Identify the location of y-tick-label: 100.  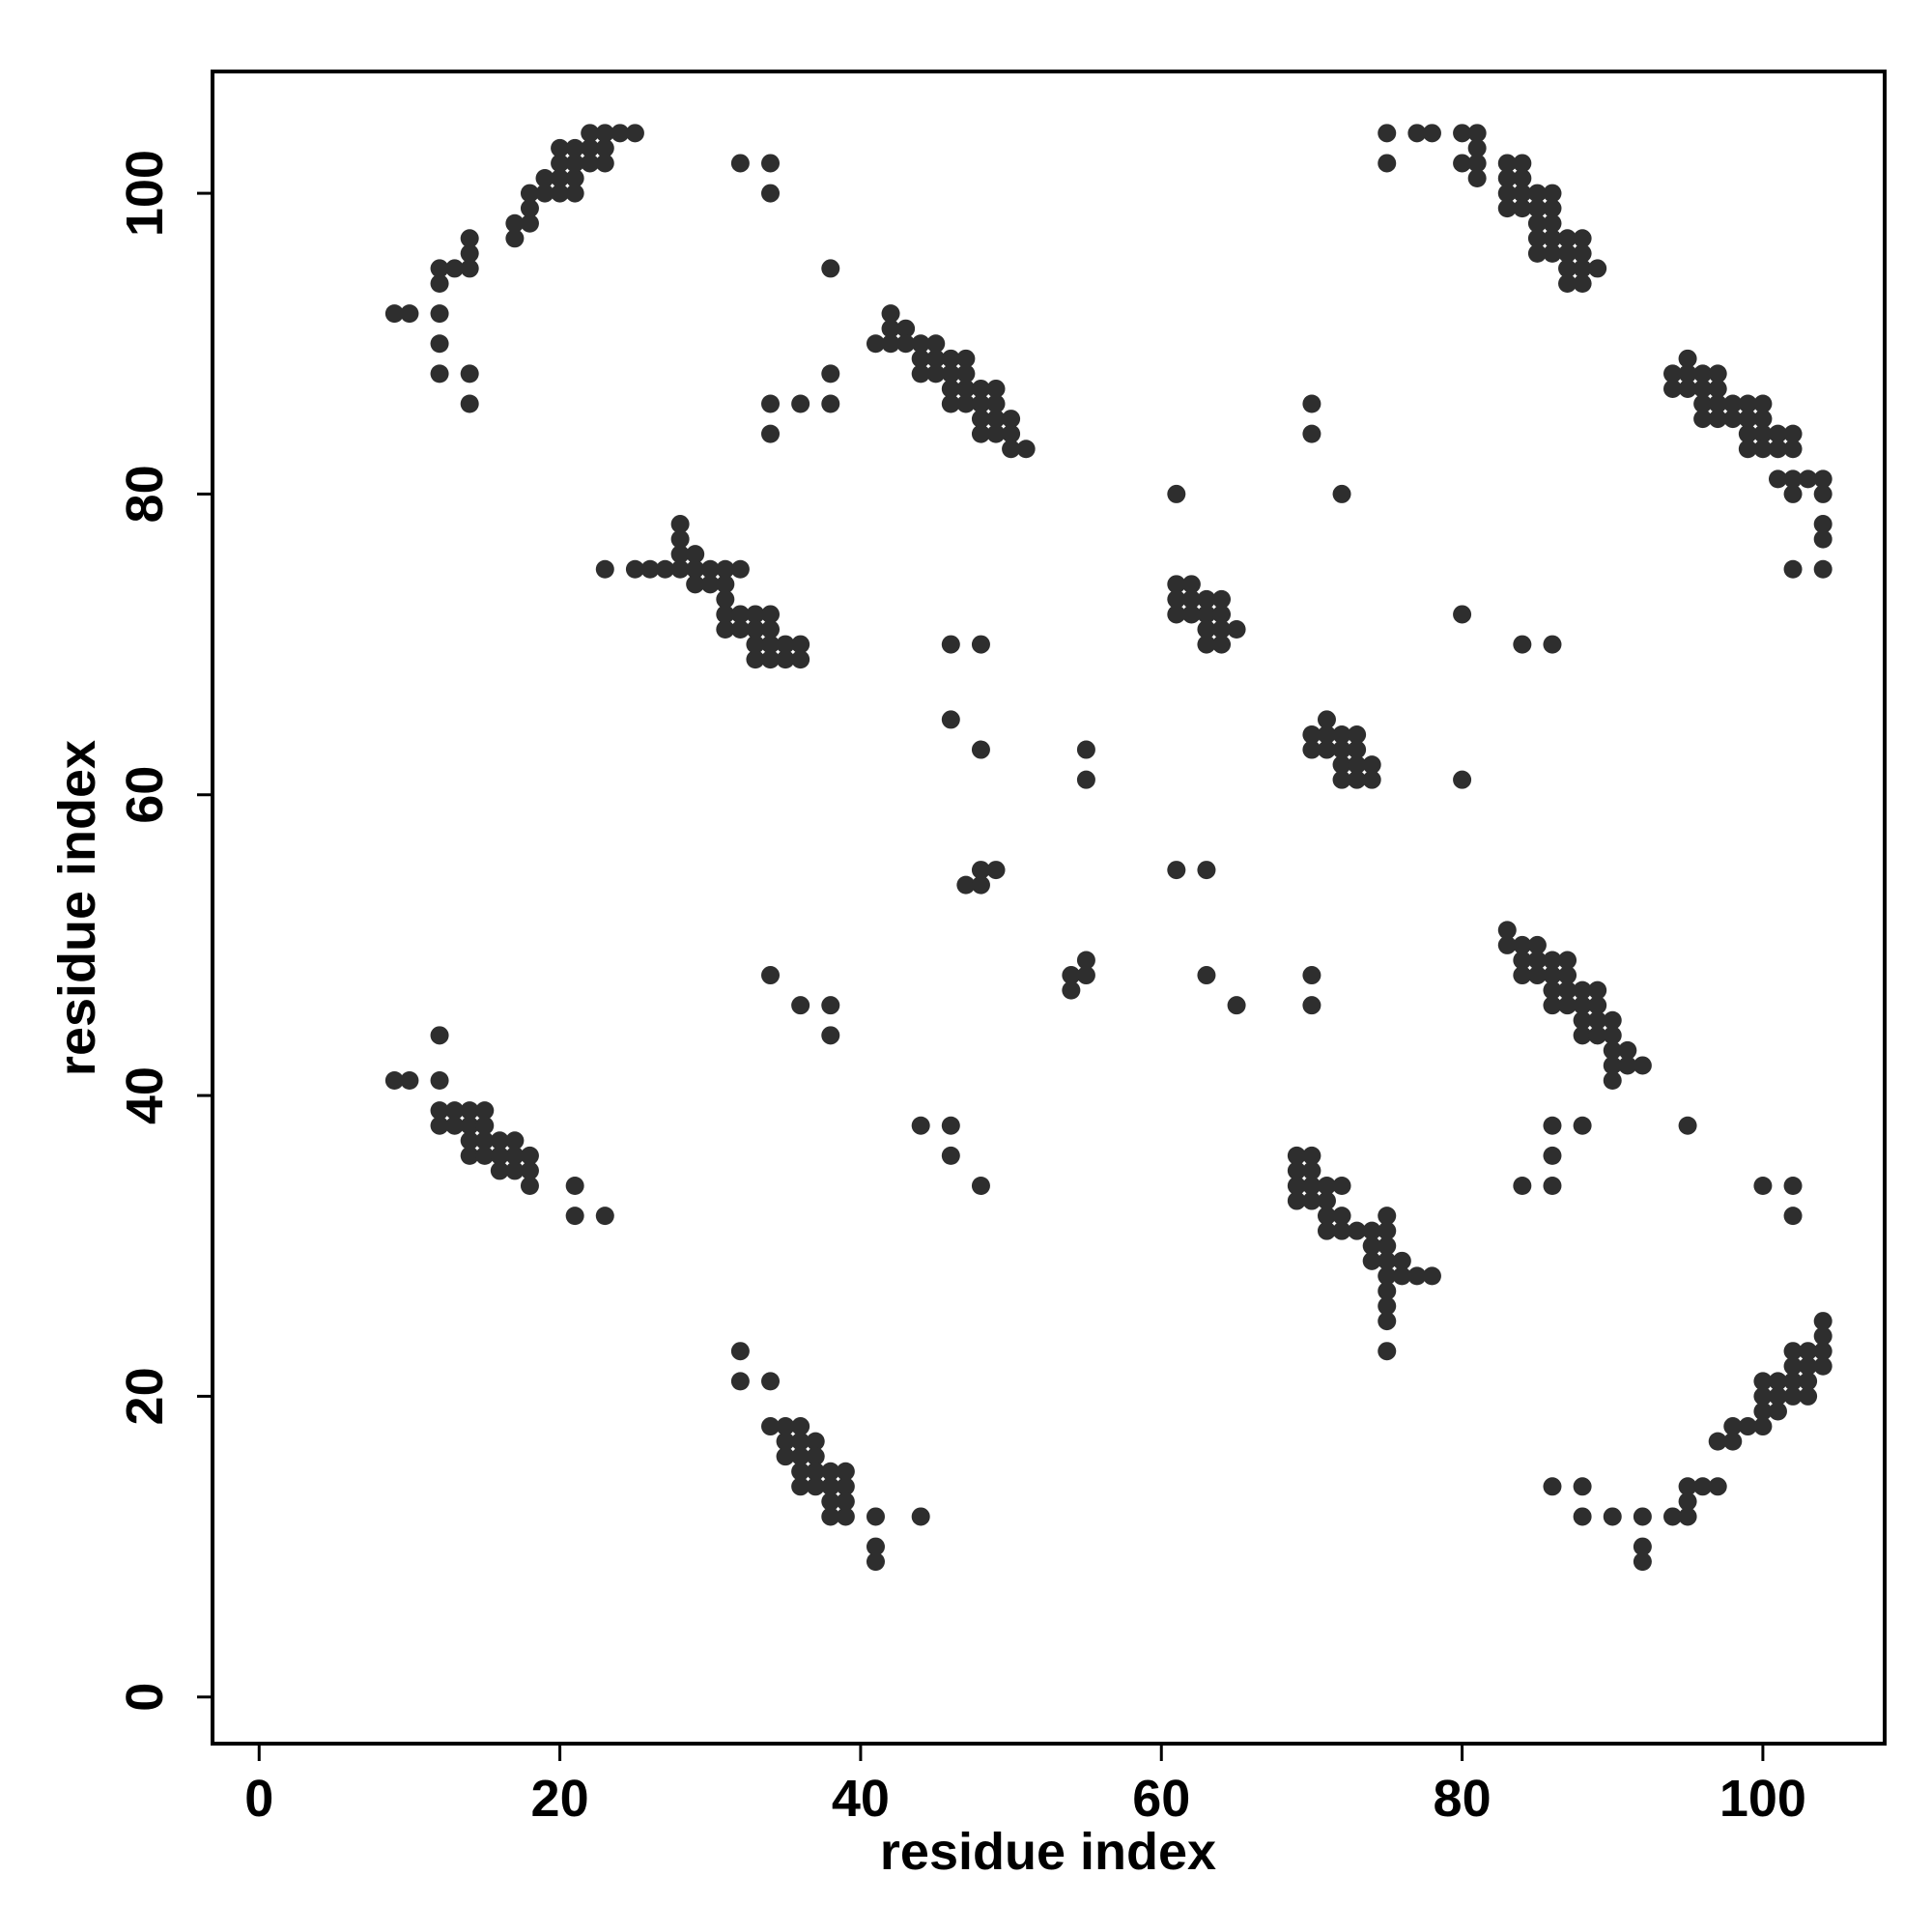
(145, 193).